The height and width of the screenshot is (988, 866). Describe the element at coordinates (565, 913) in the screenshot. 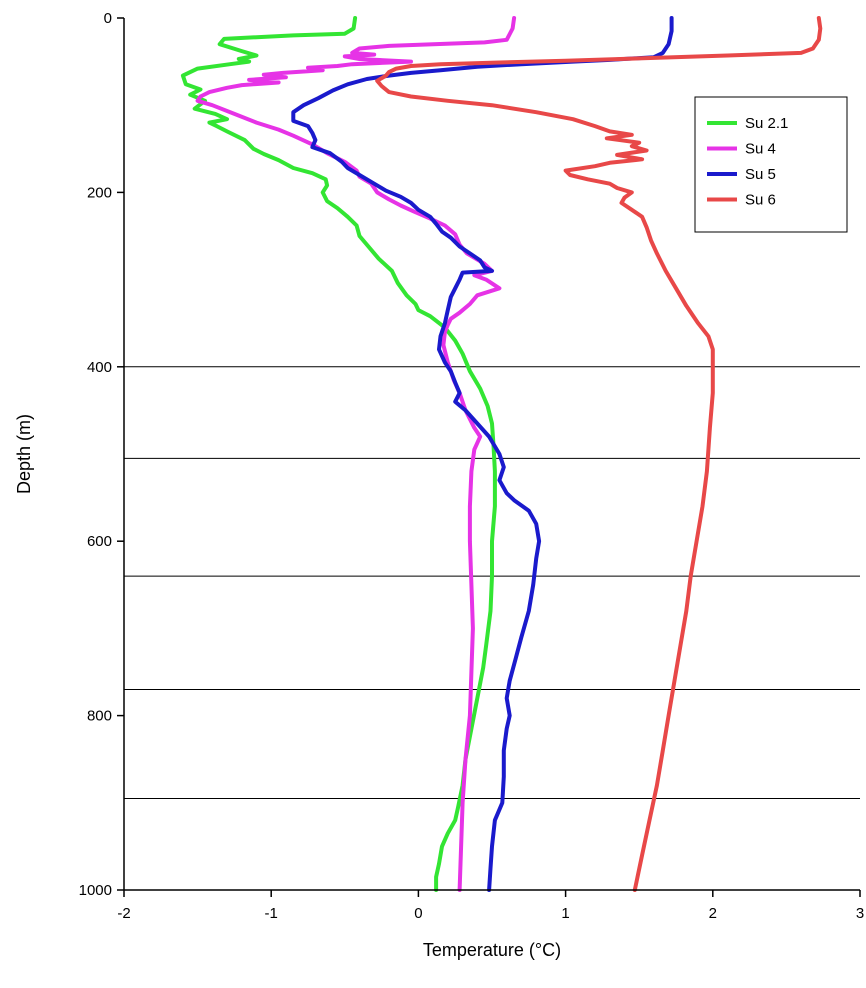

I see `x-tick-label: 1` at that location.